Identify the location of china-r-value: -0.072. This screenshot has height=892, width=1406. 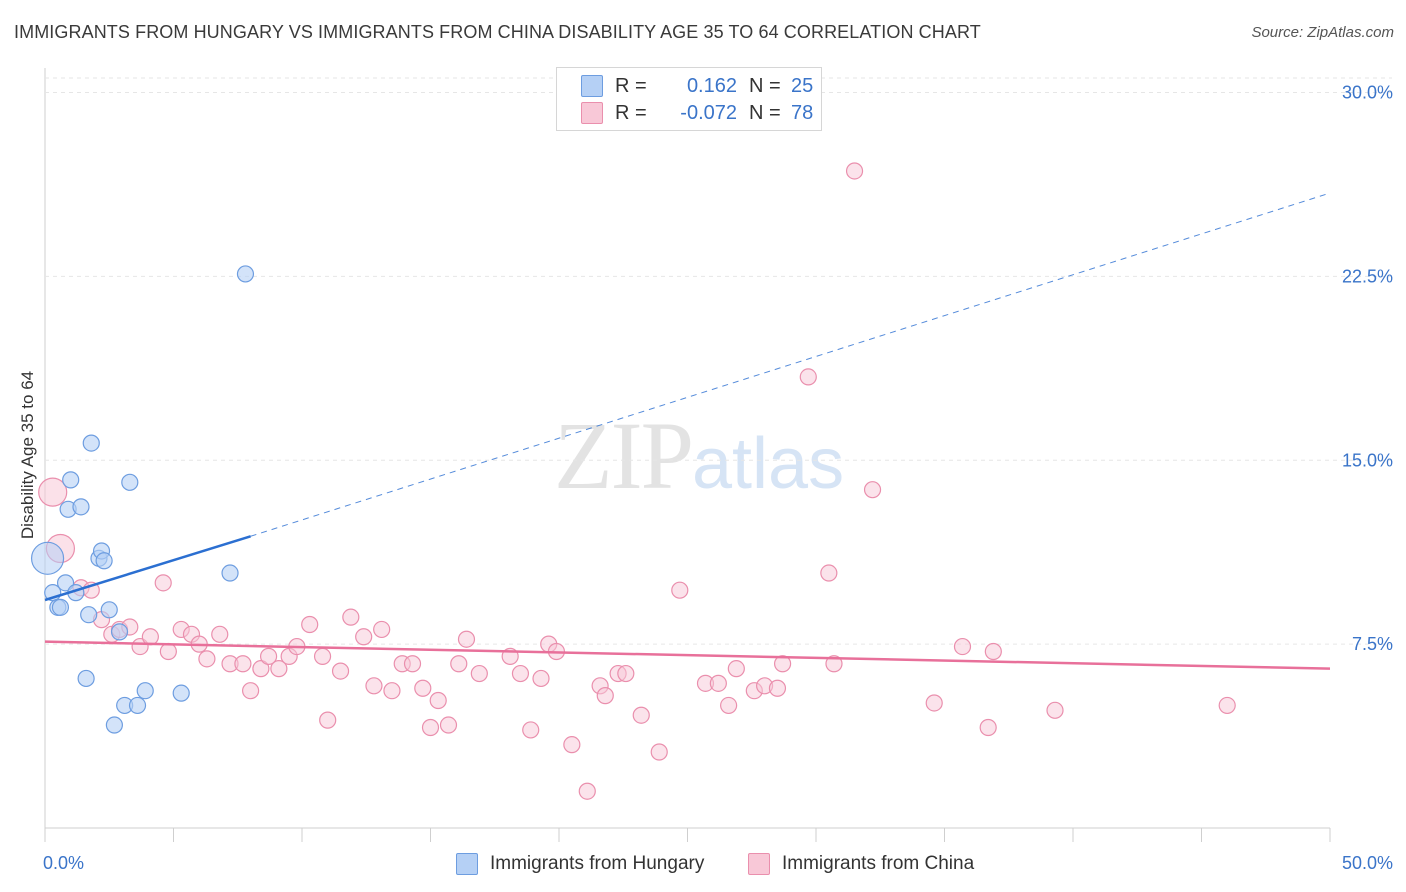
(708, 112).